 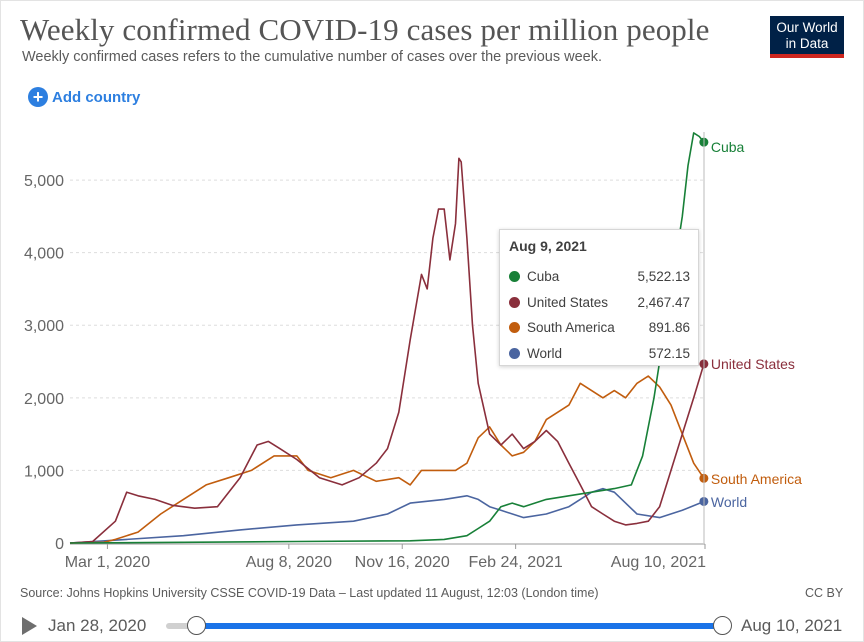 I want to click on x-tick-label: Aug 10, 2021, so click(x=658, y=562).